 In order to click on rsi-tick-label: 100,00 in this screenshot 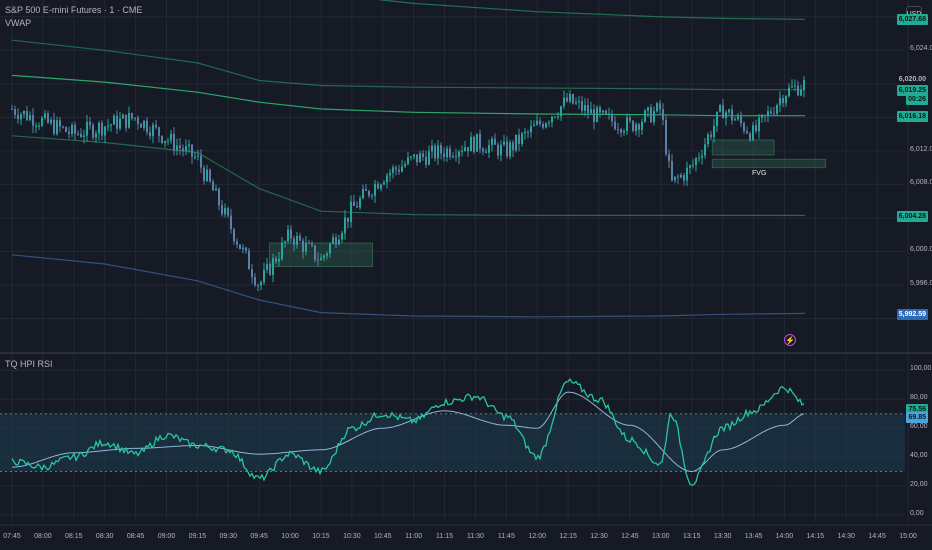, I will do `click(921, 369)`.